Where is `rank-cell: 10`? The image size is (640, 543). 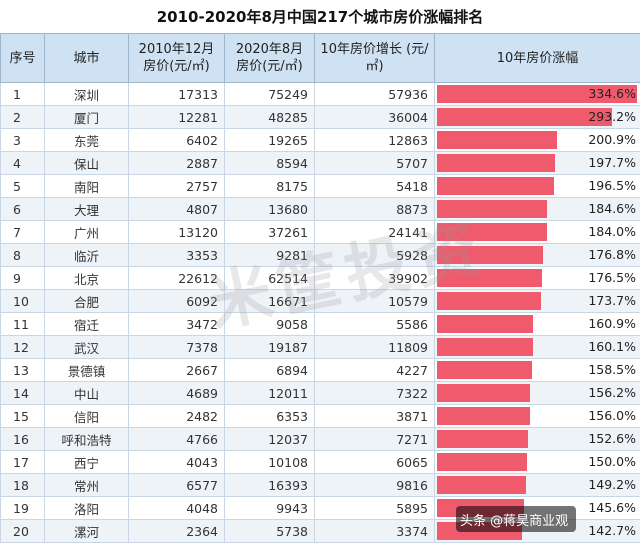
rank-cell: 10 is located at coordinates (23, 301).